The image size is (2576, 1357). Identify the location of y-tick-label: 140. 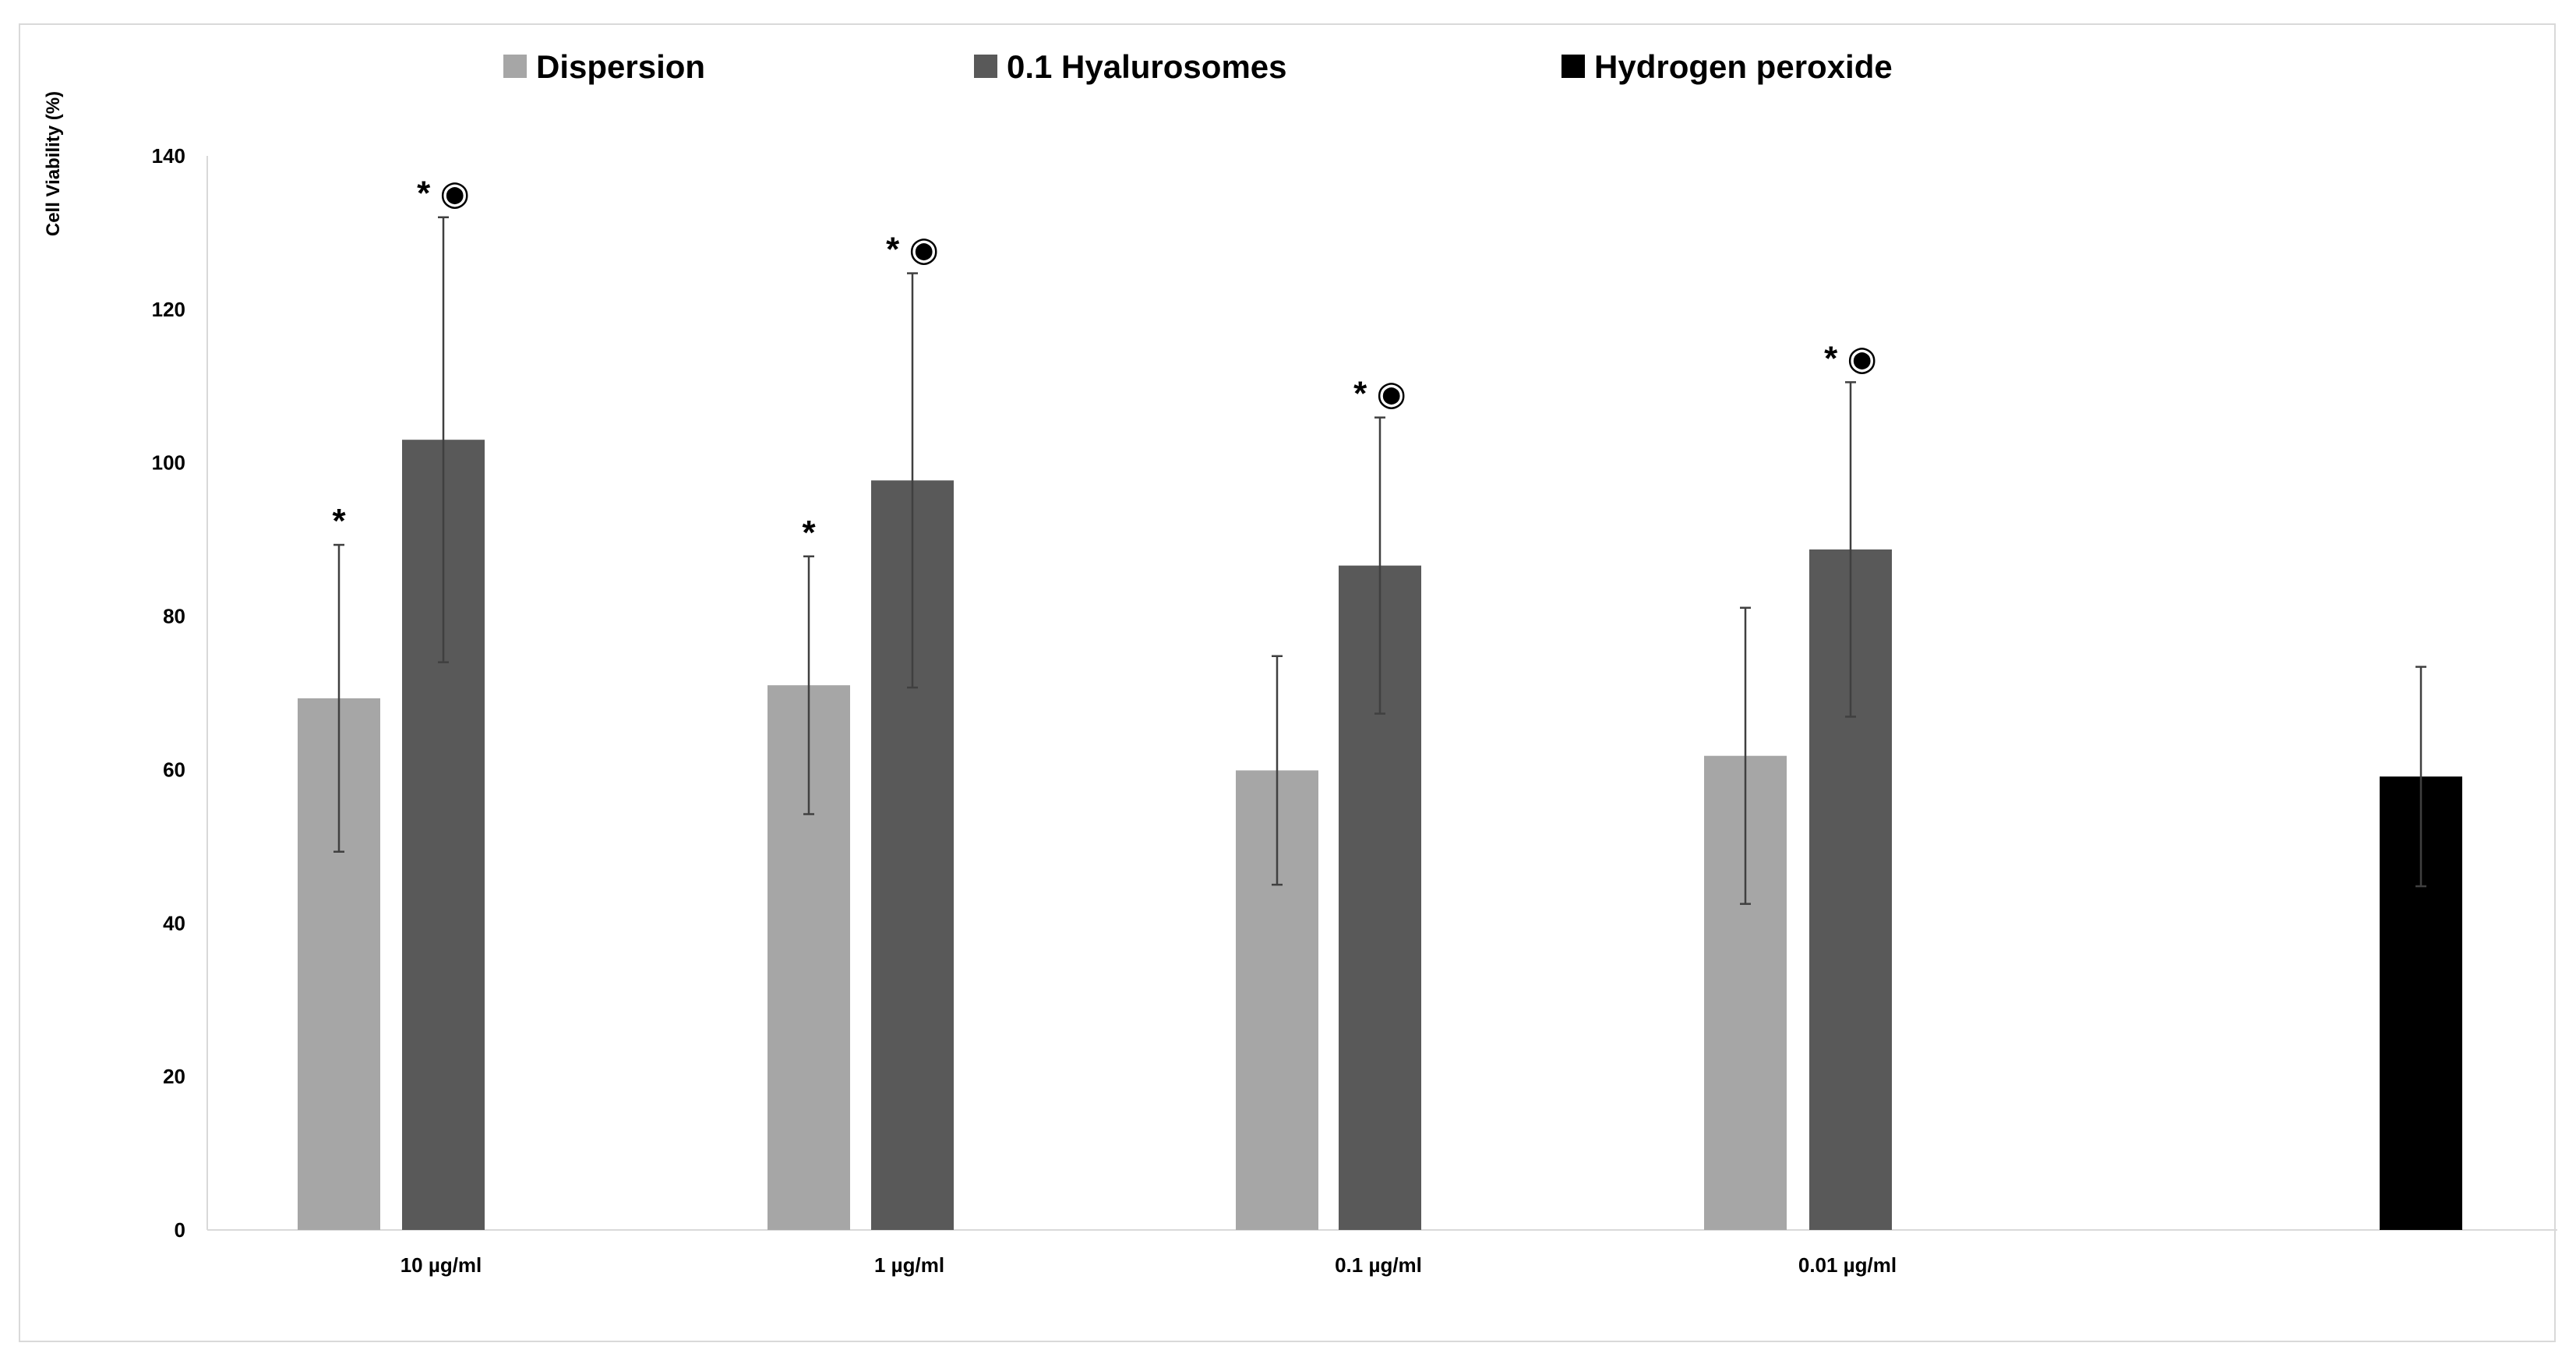
(168, 156).